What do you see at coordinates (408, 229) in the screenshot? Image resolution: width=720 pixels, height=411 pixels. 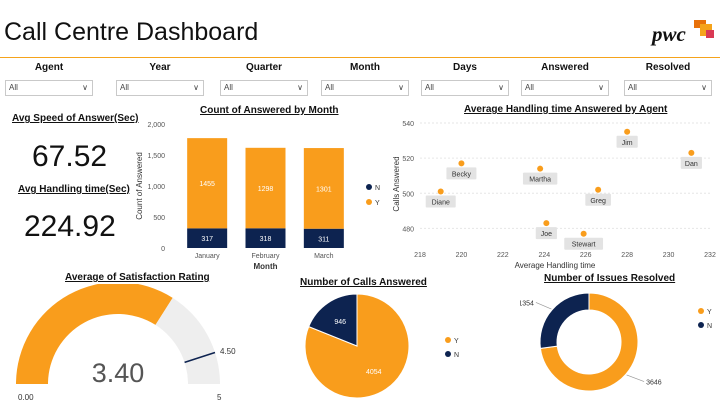 I see `y-tick-label: 480` at bounding box center [408, 229].